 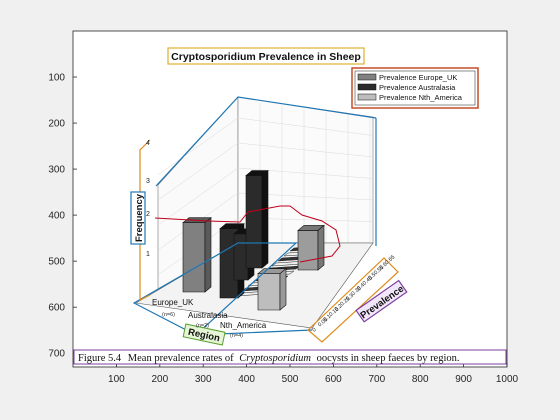 What do you see at coordinates (367, 87) in the screenshot?
I see `legend-swatch-australasia` at bounding box center [367, 87].